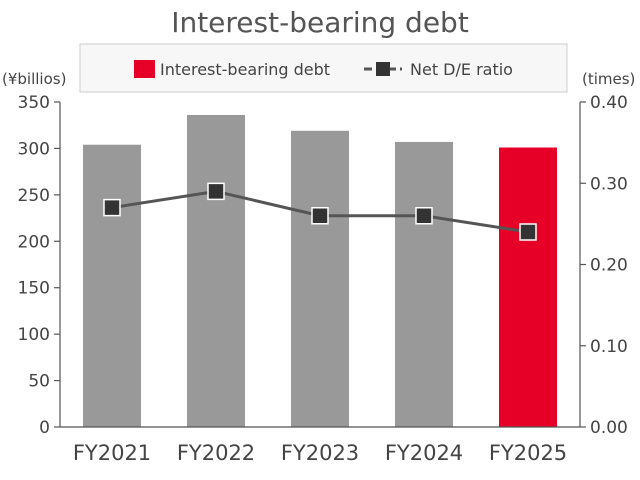 The height and width of the screenshot is (480, 640). Describe the element at coordinates (34, 242) in the screenshot. I see `y-left-tick-label: 200` at that location.